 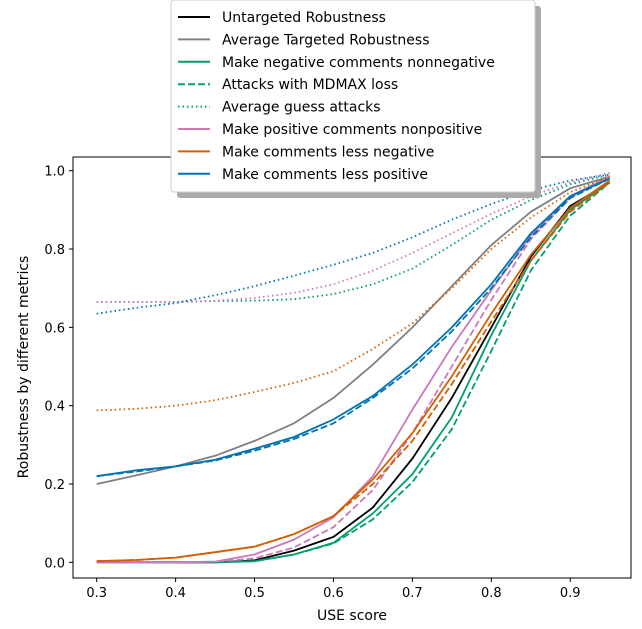 What do you see at coordinates (175, 593) in the screenshot?
I see `x-tick-label: 0.4` at bounding box center [175, 593].